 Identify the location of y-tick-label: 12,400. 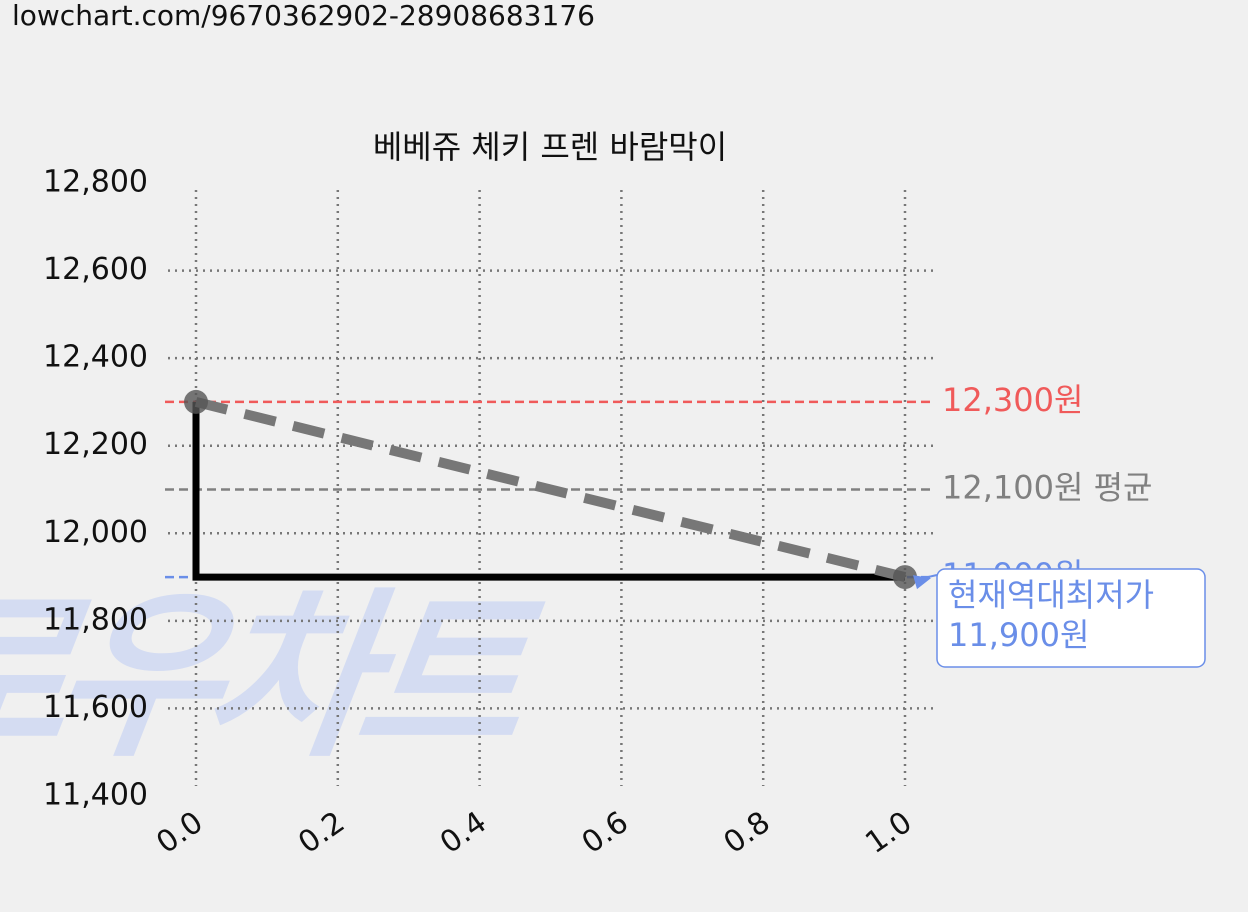
(95, 357).